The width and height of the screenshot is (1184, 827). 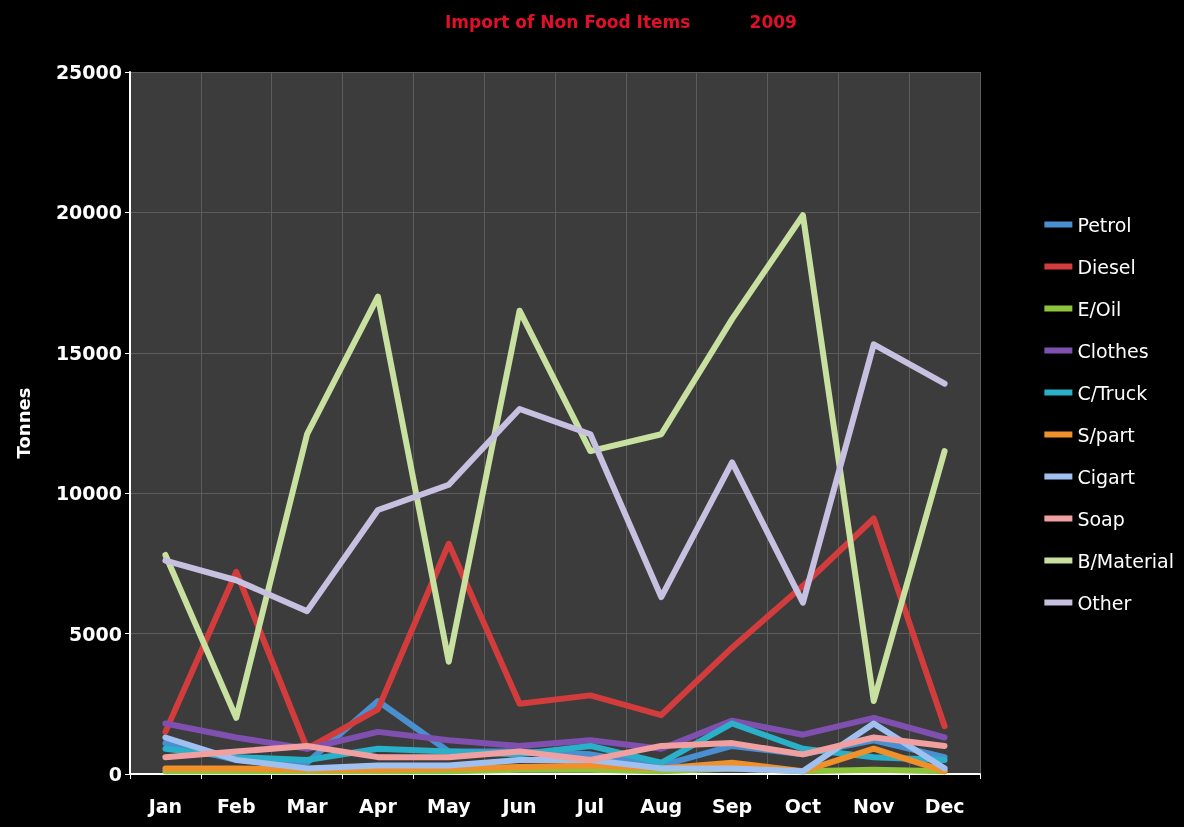 What do you see at coordinates (661, 805) in the screenshot?
I see `x-tick-label: Aug` at bounding box center [661, 805].